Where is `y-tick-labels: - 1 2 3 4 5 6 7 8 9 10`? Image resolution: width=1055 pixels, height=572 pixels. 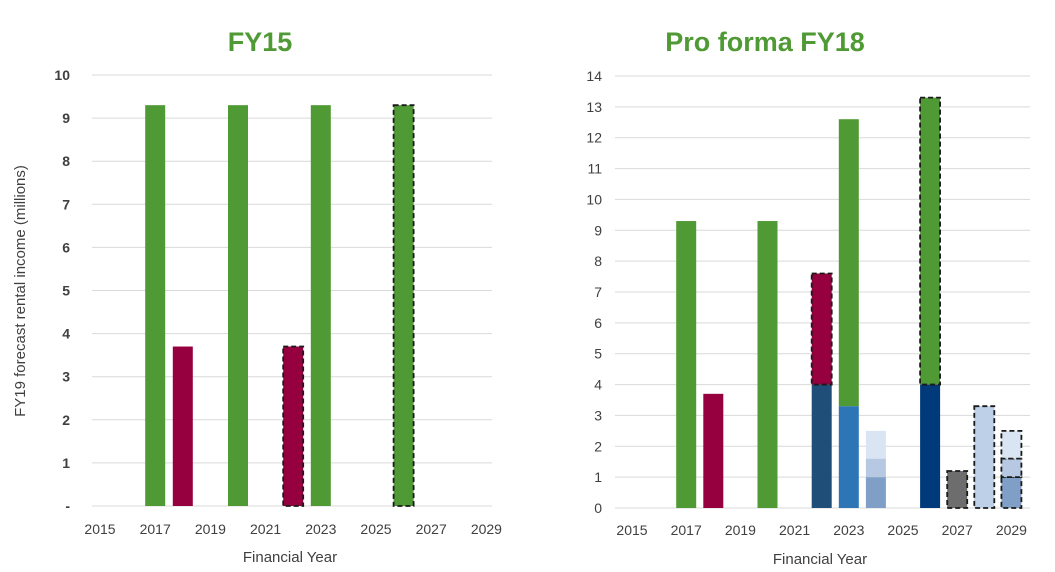
y-tick-labels: - 1 2 3 4 5 6 7 8 9 10 is located at coordinates (62, 290).